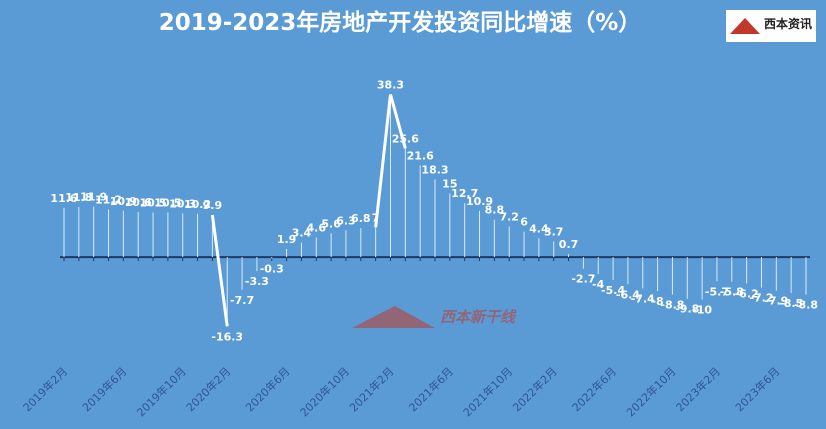 The width and height of the screenshot is (826, 429). What do you see at coordinates (717, 291) in the screenshot?
I see `value-label: -5.7` at bounding box center [717, 291].